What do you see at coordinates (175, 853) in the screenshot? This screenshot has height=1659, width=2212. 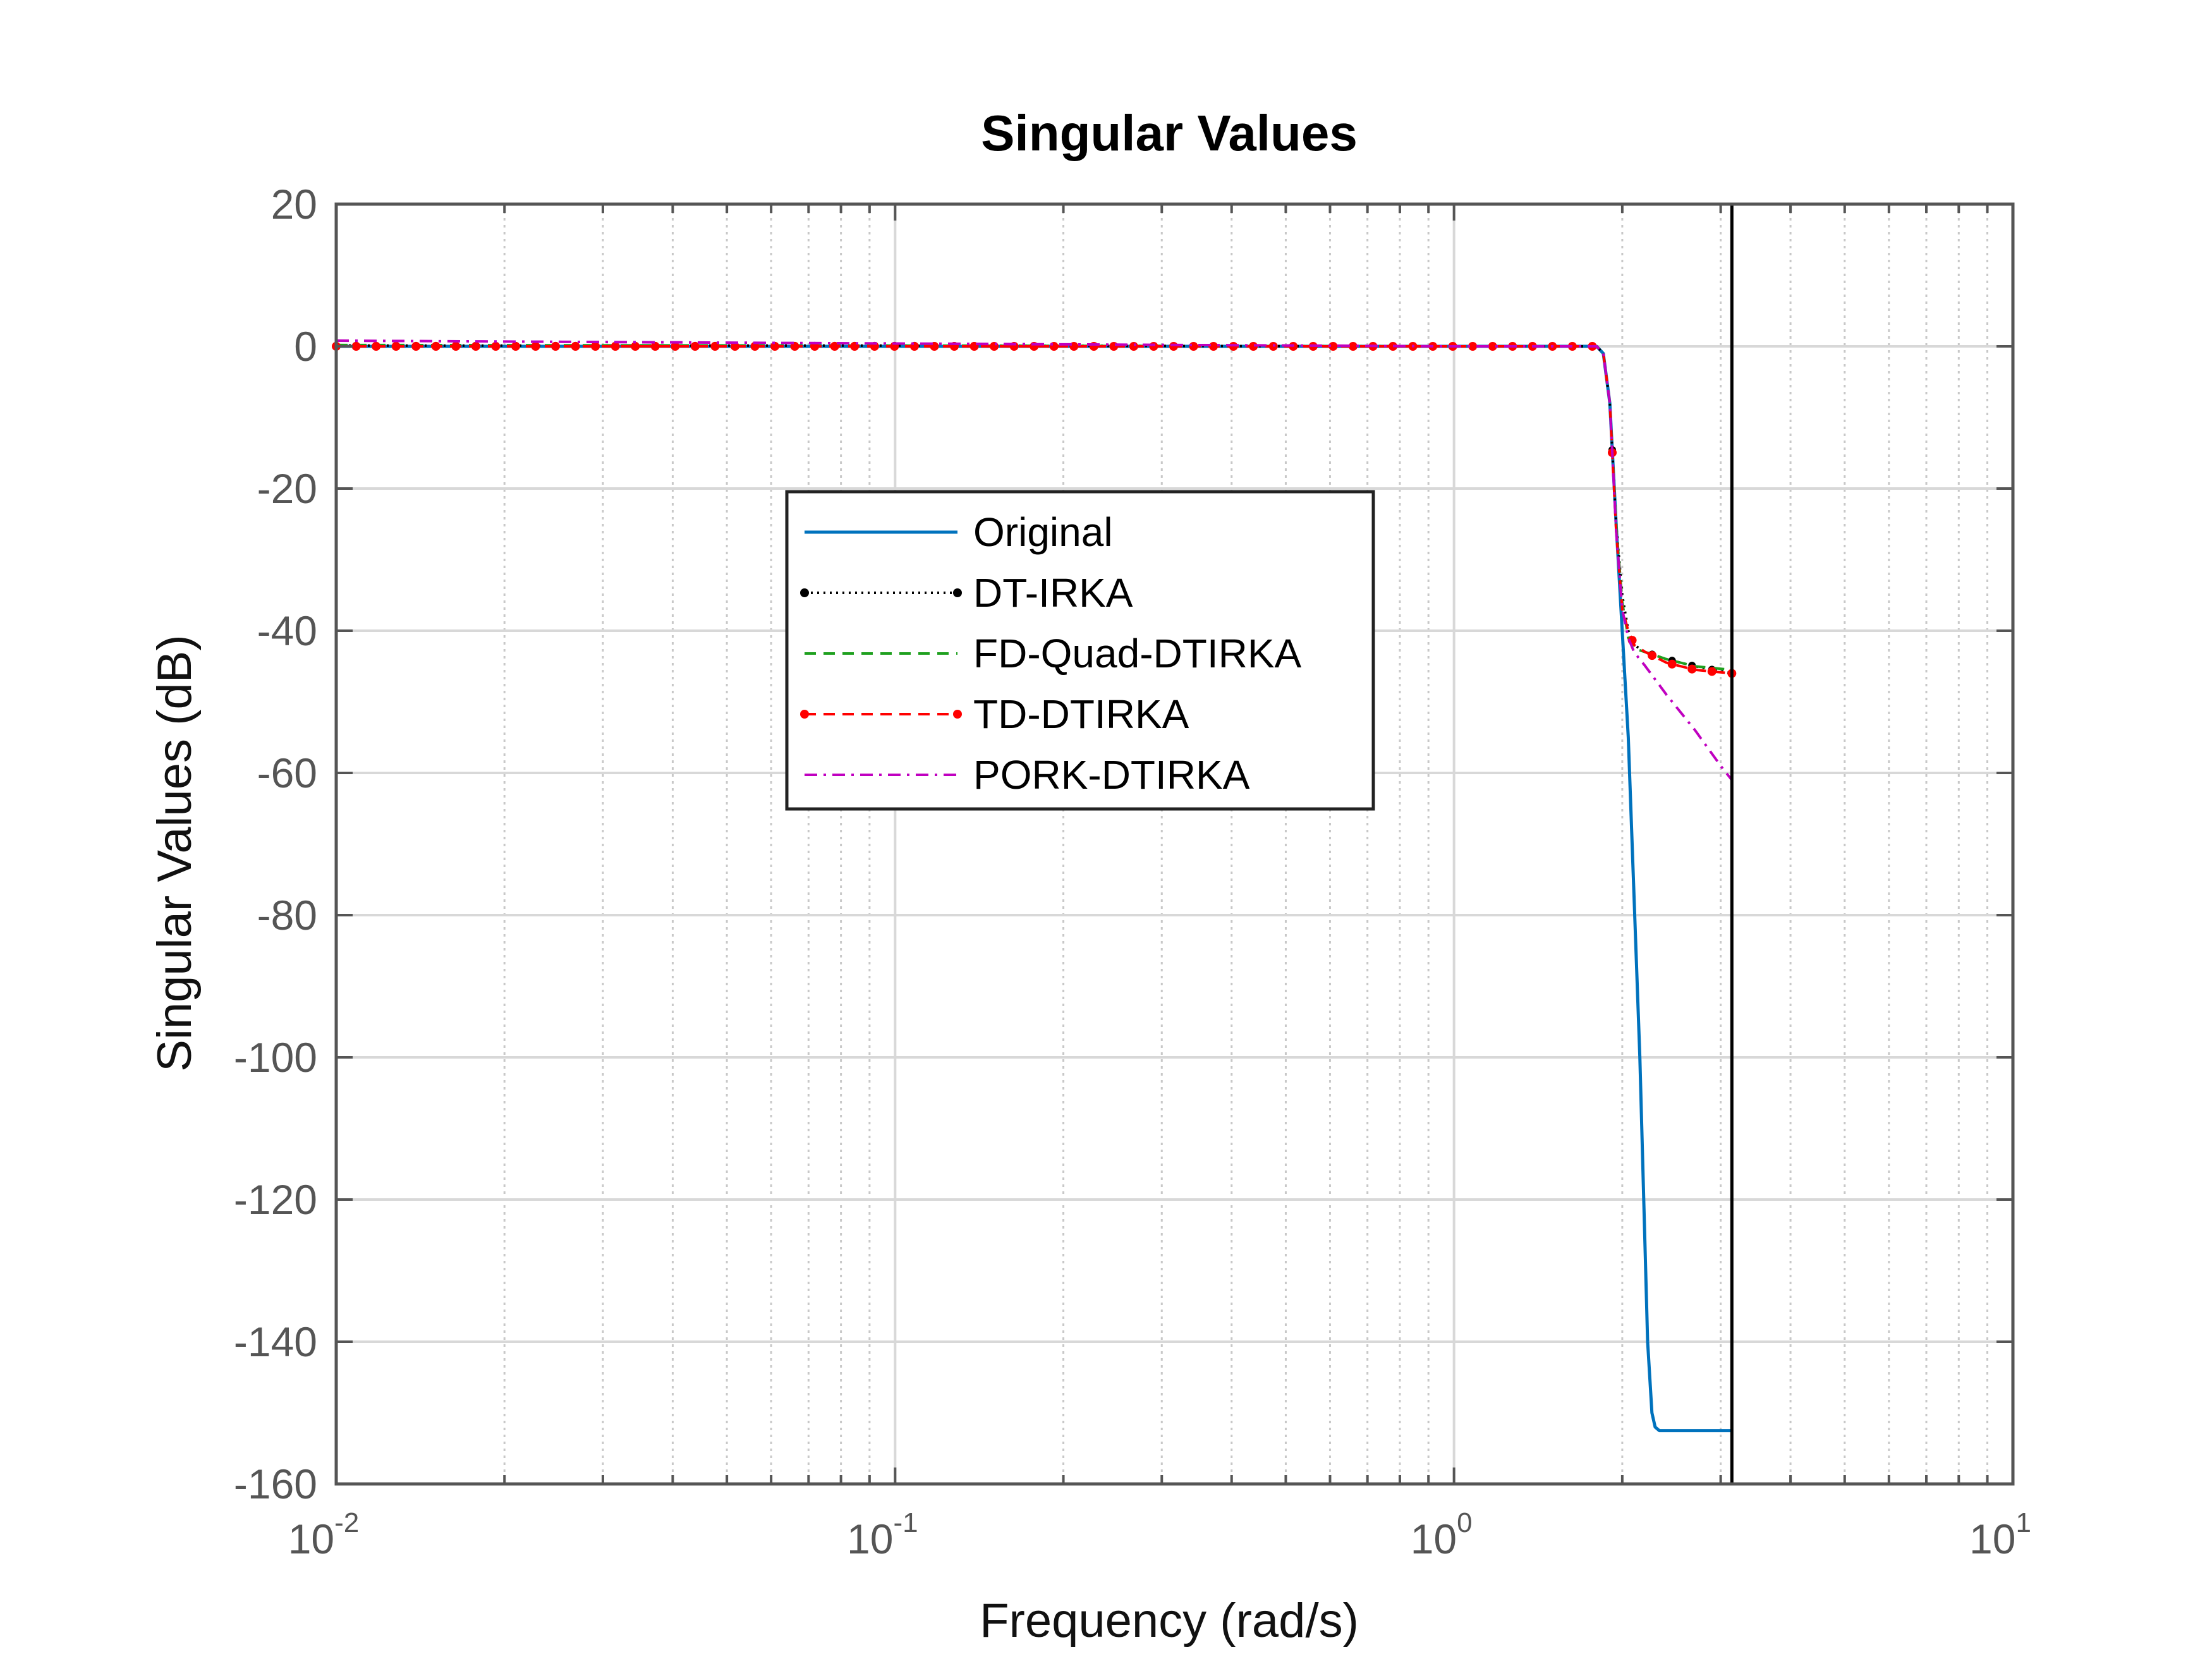 I see `y-axis-title: Singular Values (dB)` at bounding box center [175, 853].